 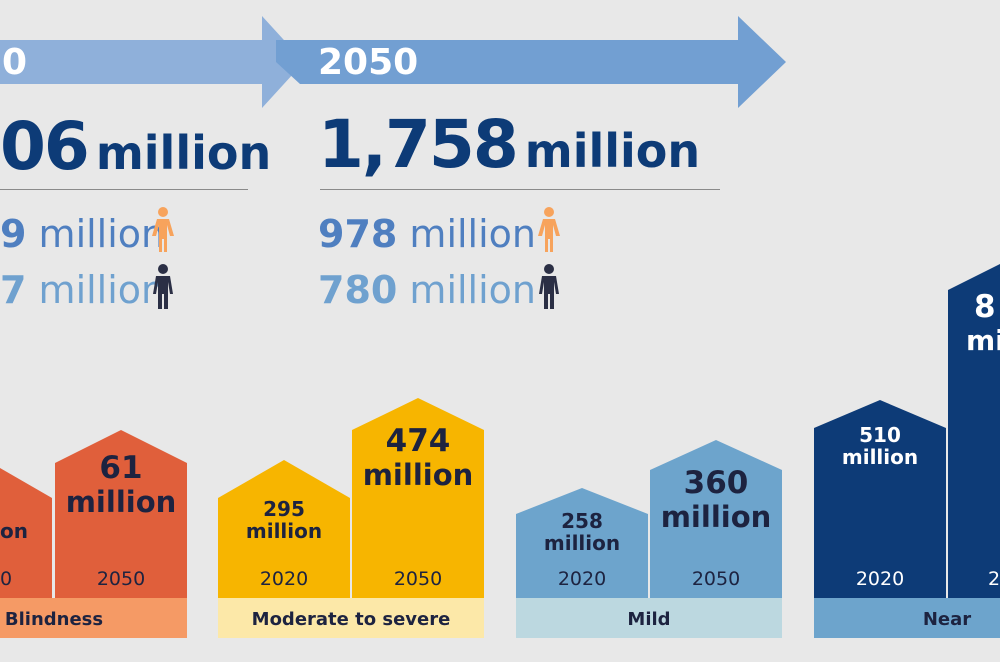 I want to click on value-moderate-2020: 295 million, so click(x=284, y=520).